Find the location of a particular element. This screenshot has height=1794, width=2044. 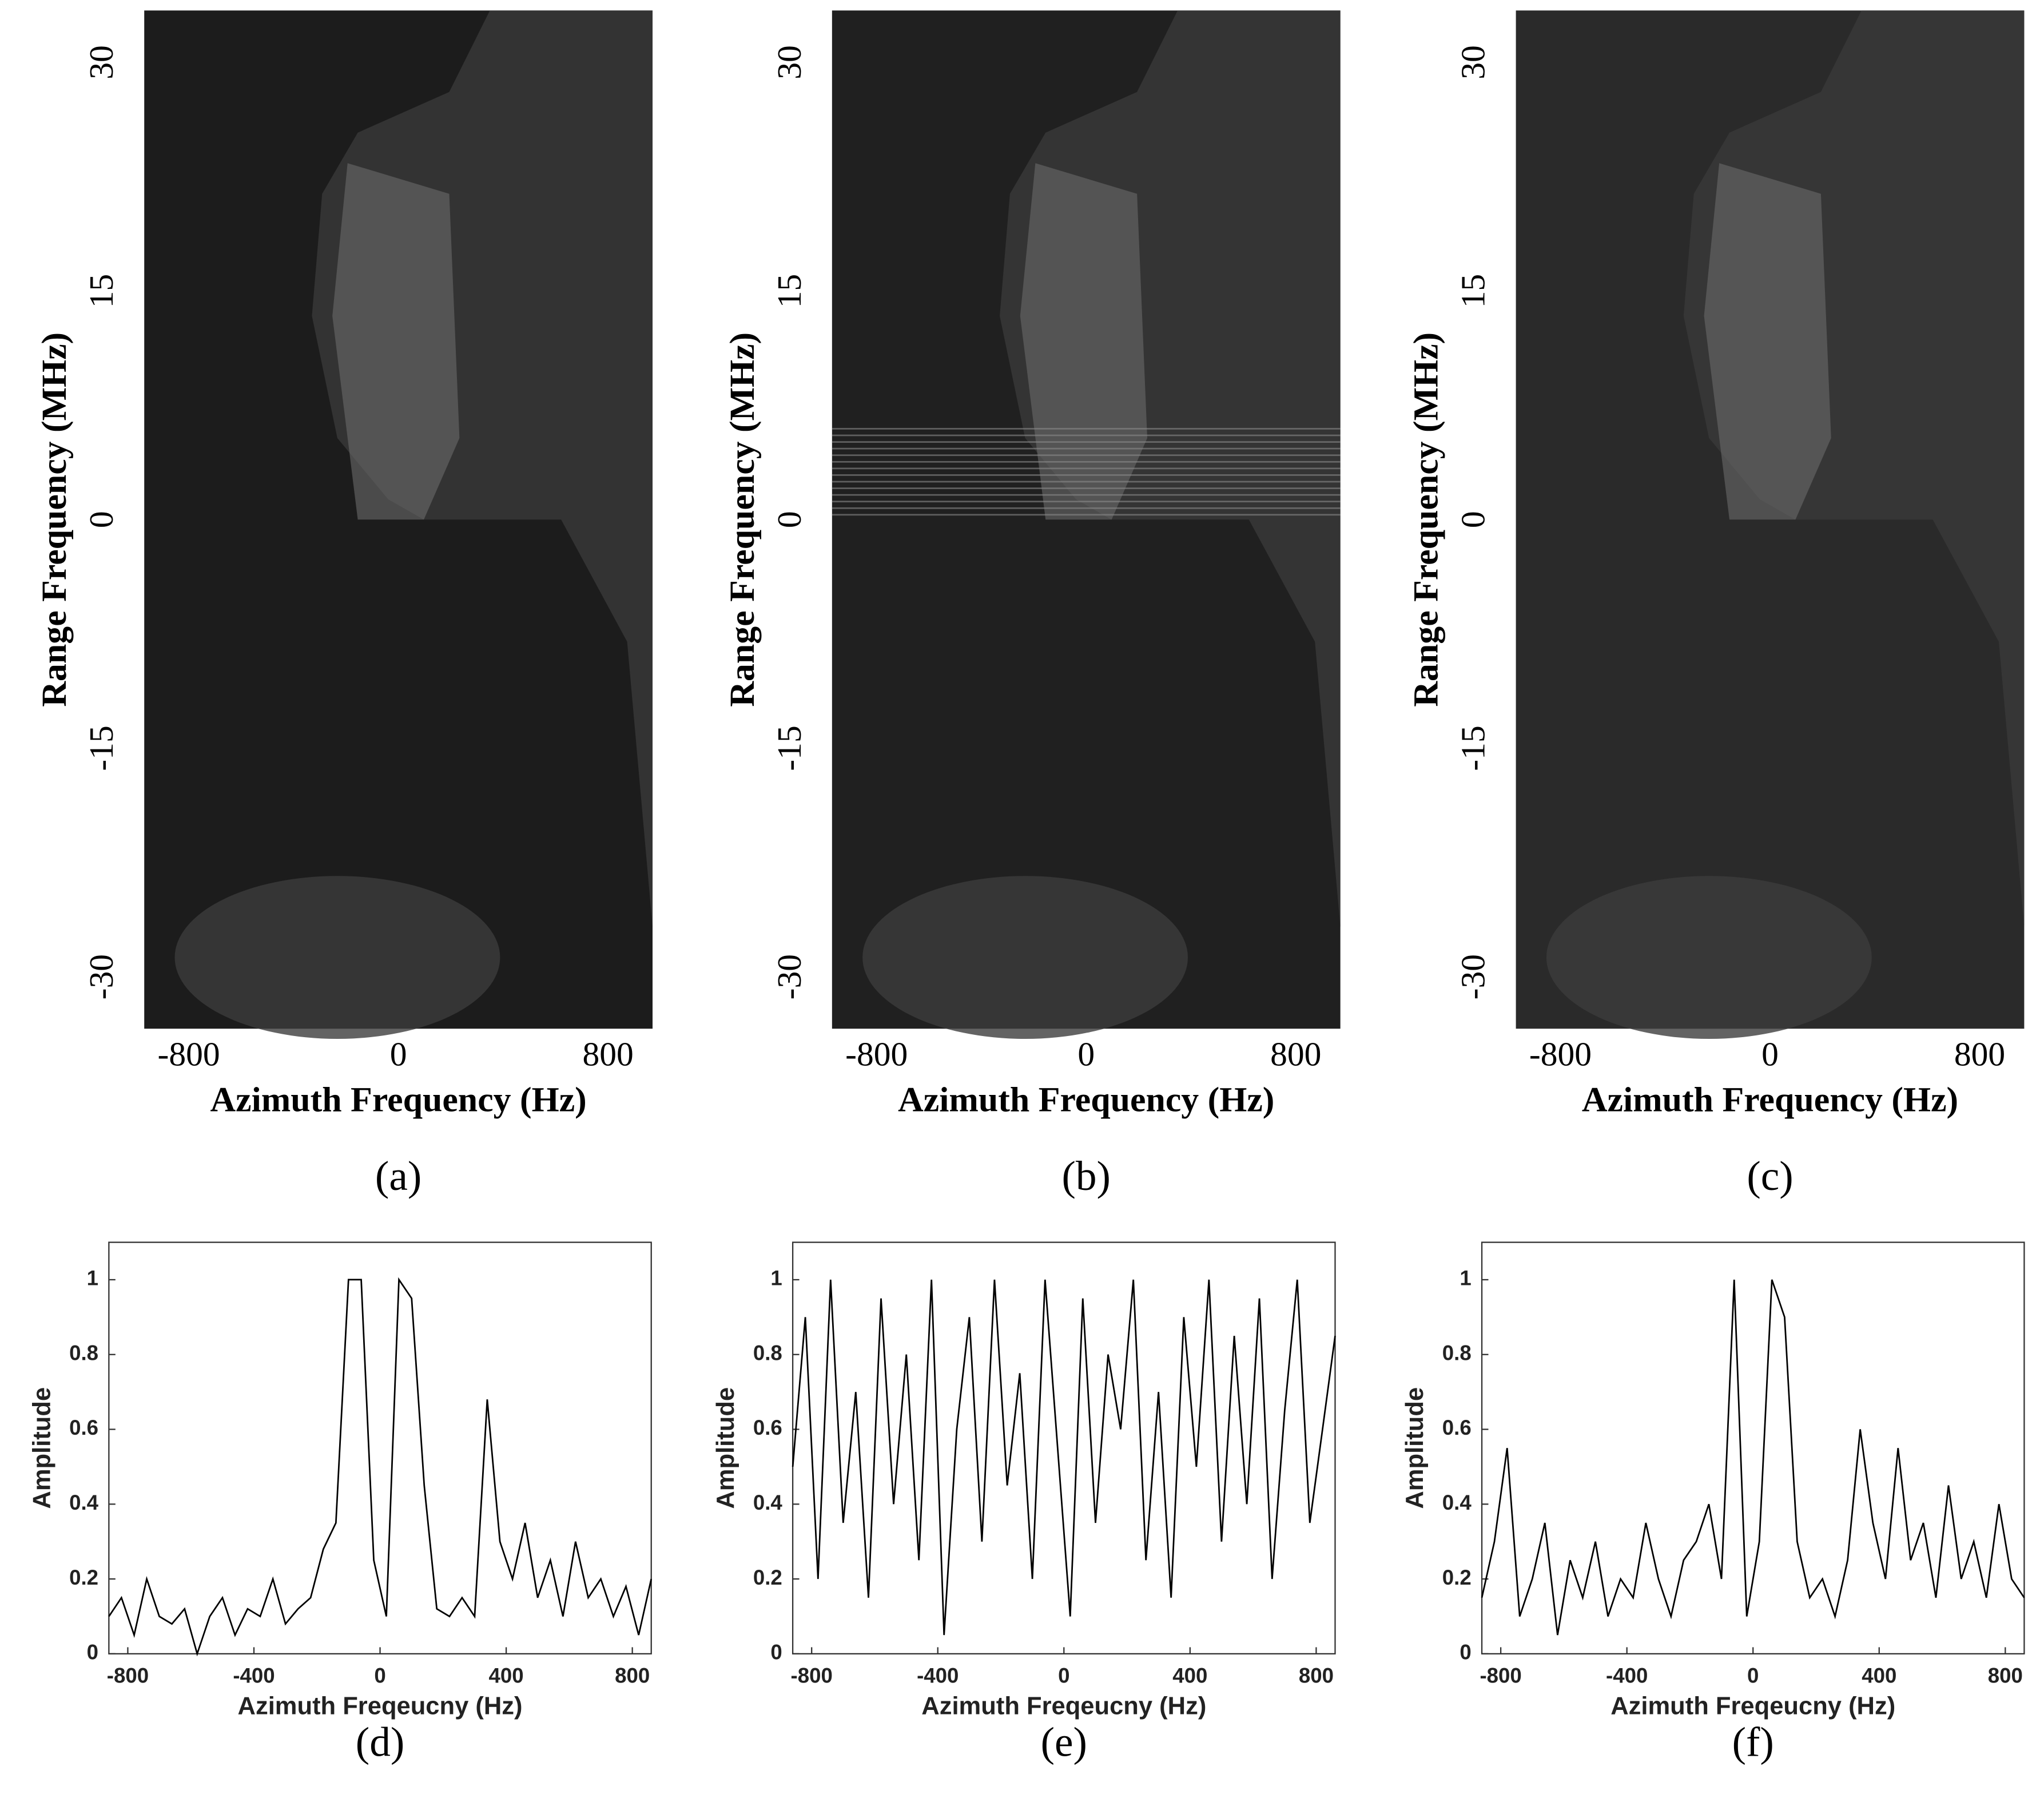

caption: (d) is located at coordinates (380, 1742).